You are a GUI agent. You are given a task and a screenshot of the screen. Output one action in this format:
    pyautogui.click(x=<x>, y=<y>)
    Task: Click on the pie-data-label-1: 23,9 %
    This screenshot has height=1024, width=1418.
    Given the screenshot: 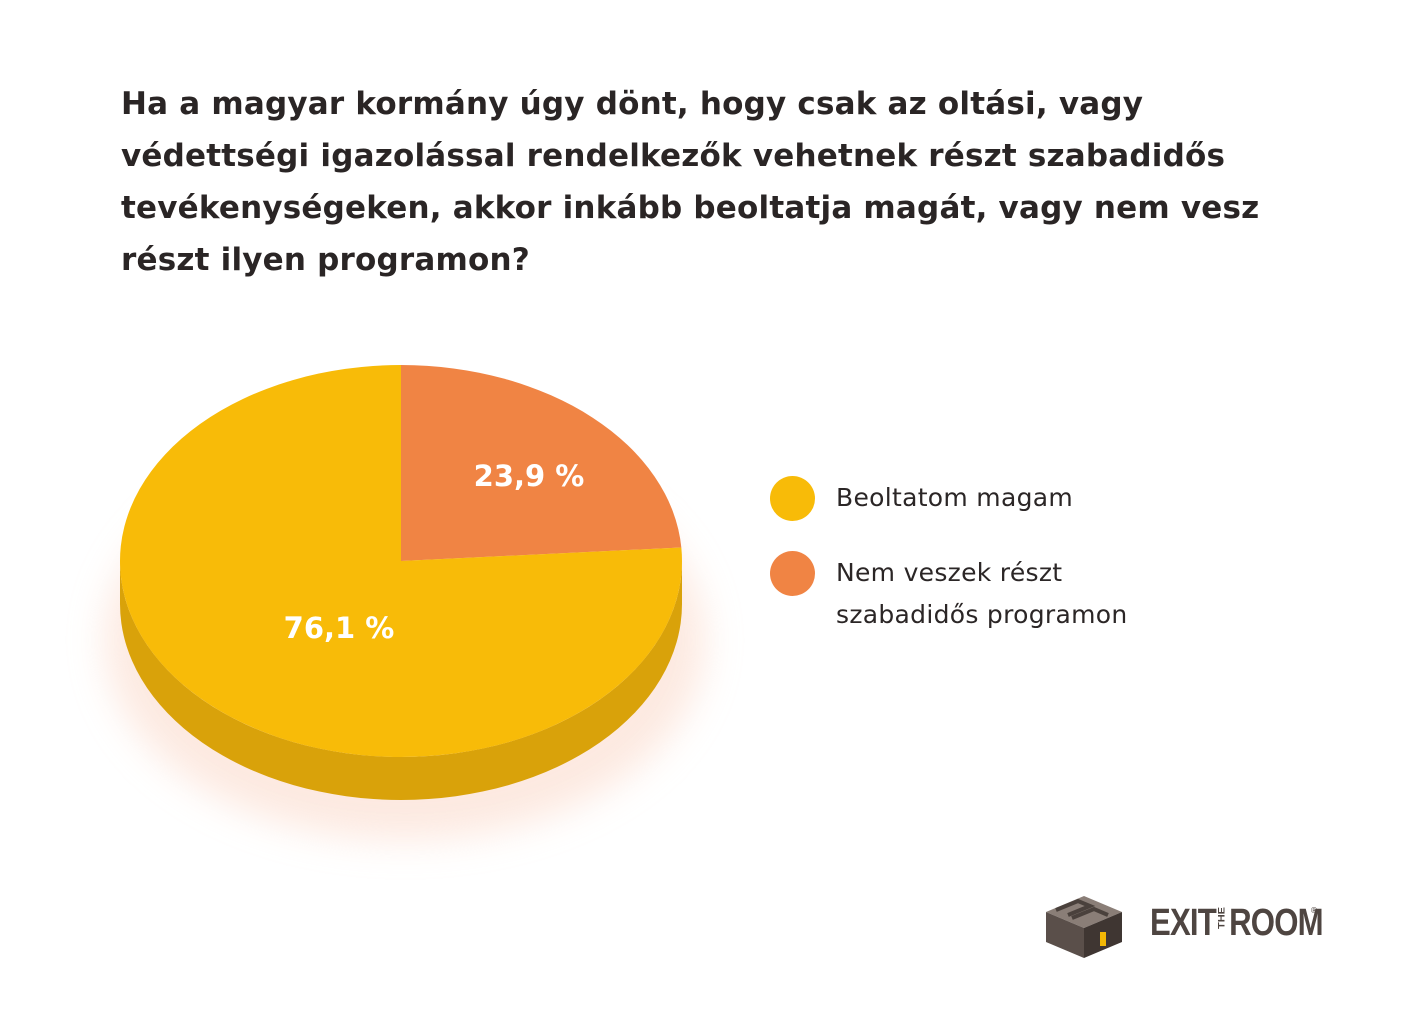 What is the action you would take?
    pyautogui.click(x=529, y=476)
    